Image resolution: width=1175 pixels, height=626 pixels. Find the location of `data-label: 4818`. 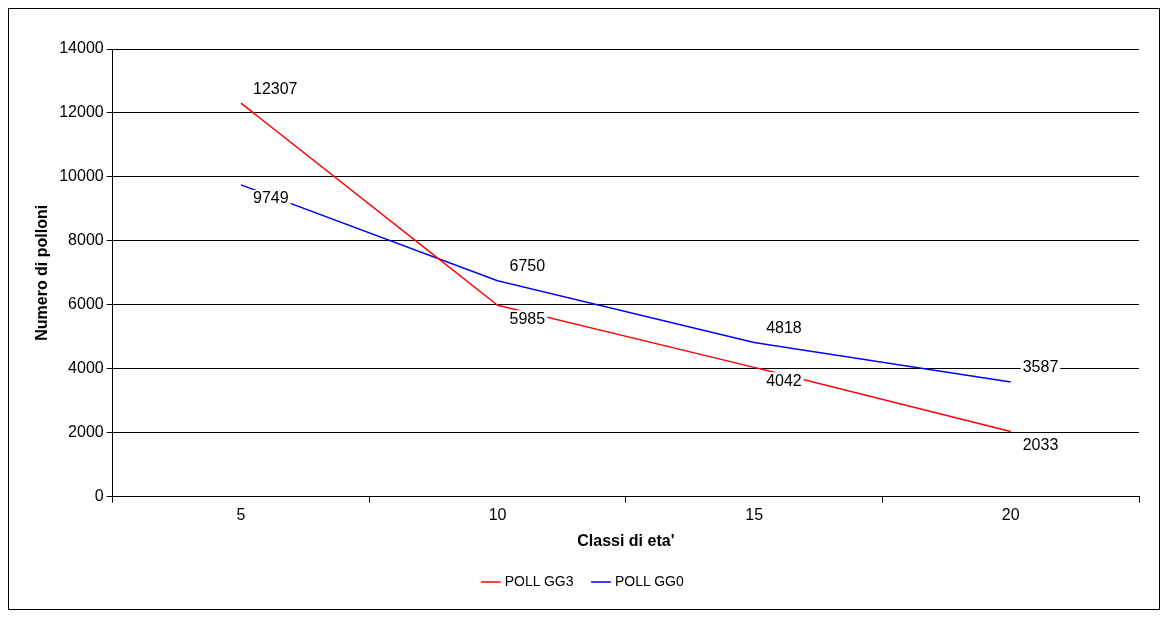

data-label: 4818 is located at coordinates (784, 327).